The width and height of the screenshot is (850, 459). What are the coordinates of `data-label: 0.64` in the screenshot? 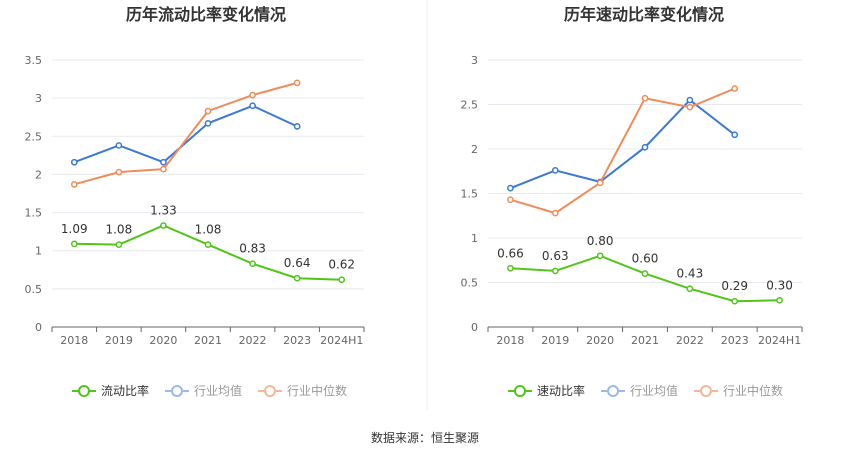 It's located at (297, 263).